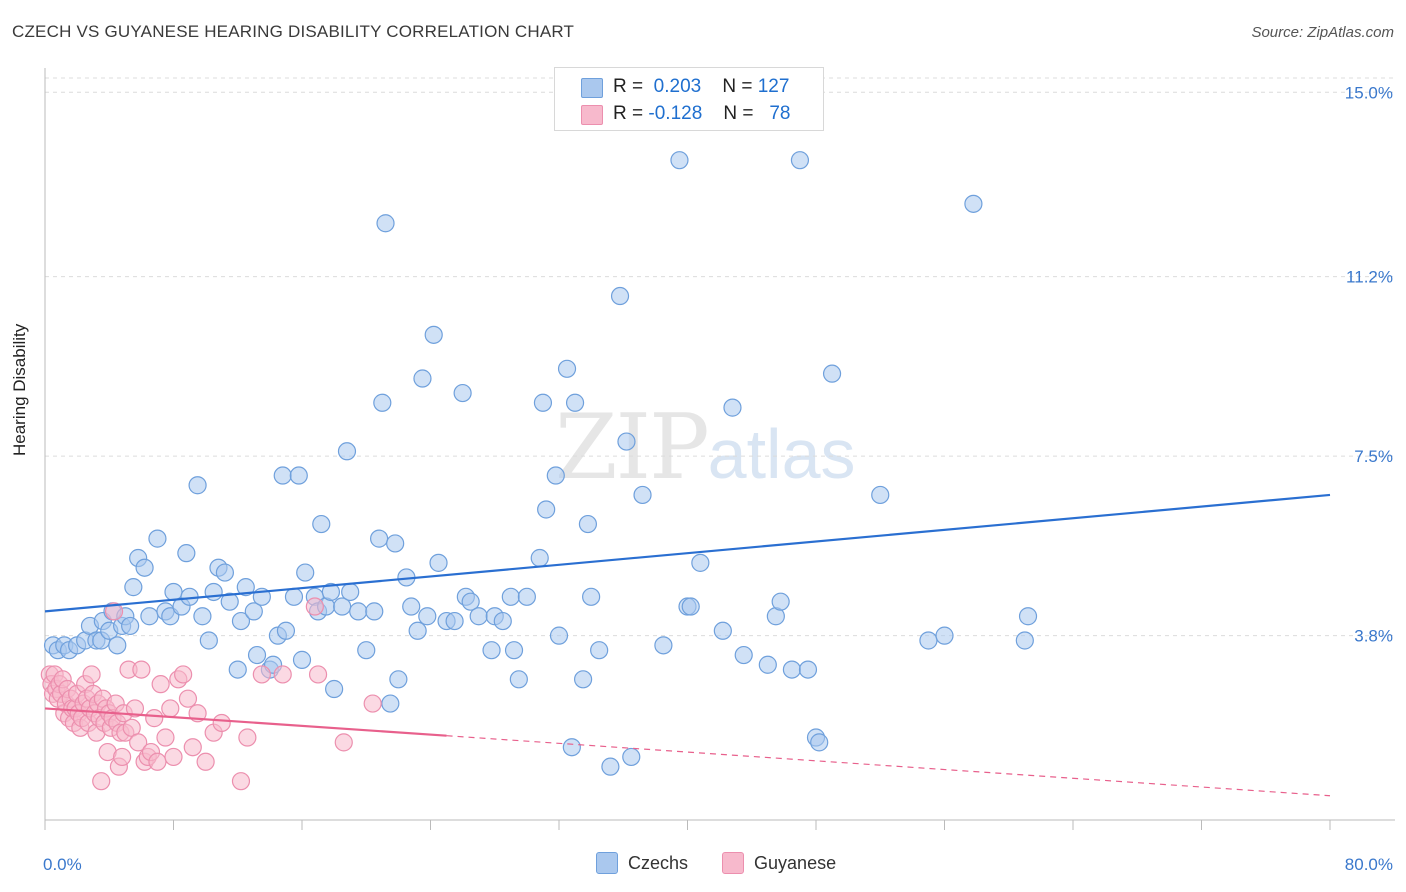 This screenshot has height=892, width=1406. I want to click on source-credit: Source: ZipAtlas.com, so click(1322, 32).